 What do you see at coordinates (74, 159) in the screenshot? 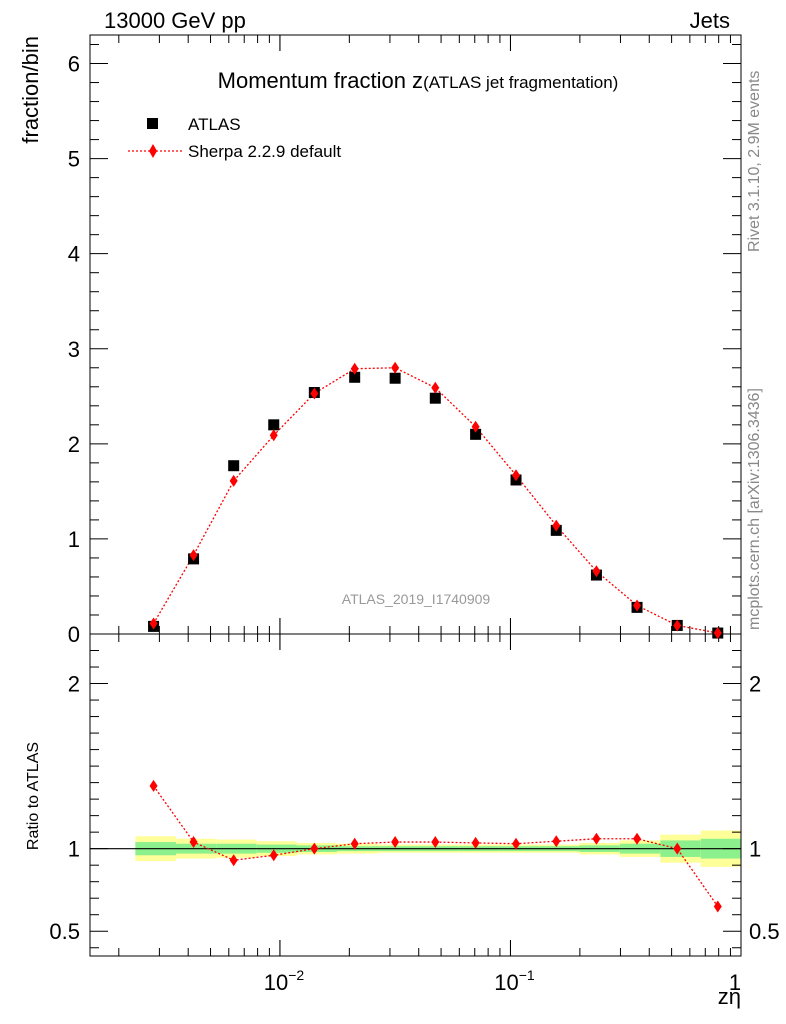
I see `main-y-tick-label: 5` at bounding box center [74, 159].